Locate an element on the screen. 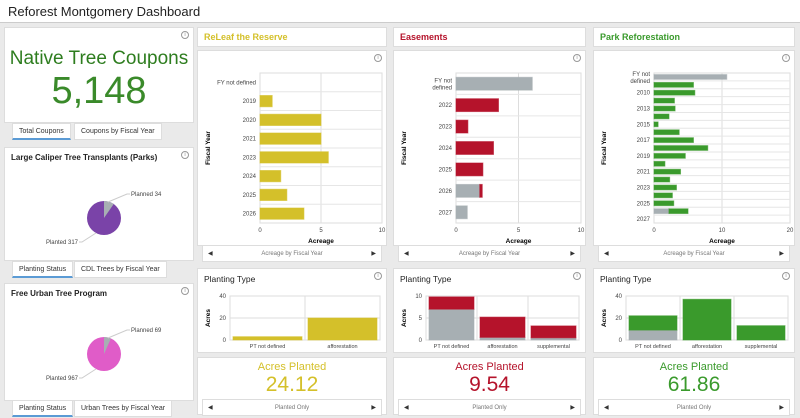  tab-urban-trees-by-fiscal-year: Urban Trees by Fiscal Year is located at coordinates (123, 408).